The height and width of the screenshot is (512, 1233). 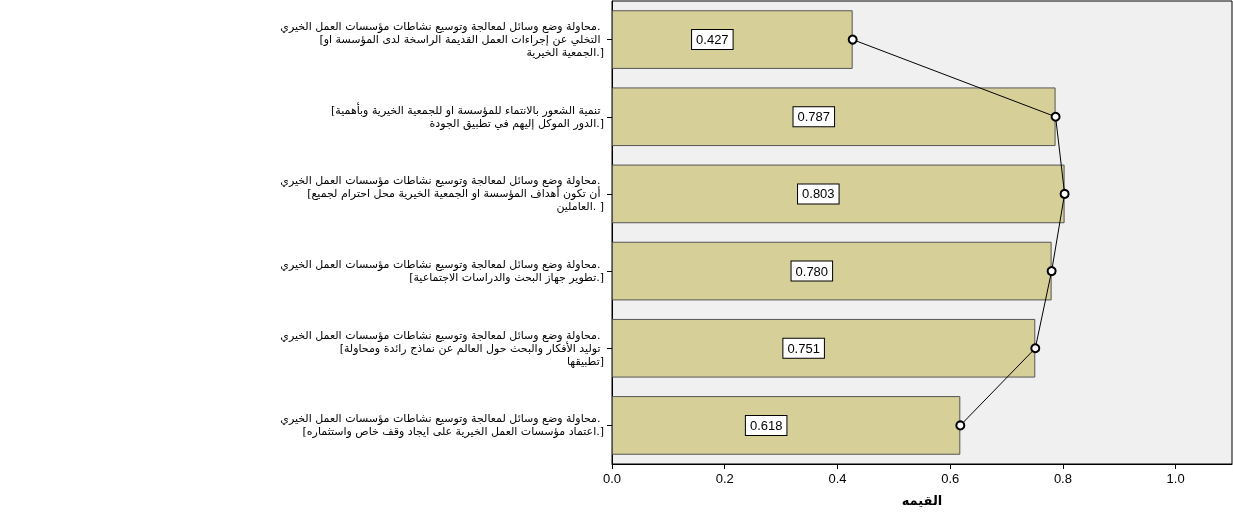 What do you see at coordinates (818, 194) in the screenshot?
I see `data-label: 0.803` at bounding box center [818, 194].